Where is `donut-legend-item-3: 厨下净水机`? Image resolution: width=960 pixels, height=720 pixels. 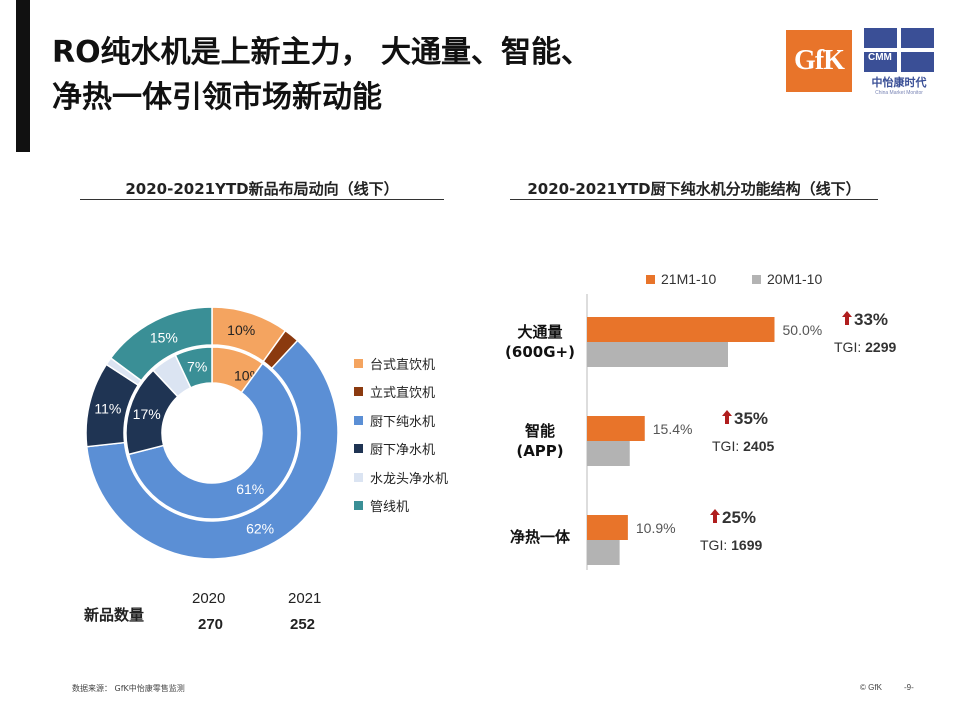 donut-legend-item-3: 厨下净水机 is located at coordinates (401, 449).